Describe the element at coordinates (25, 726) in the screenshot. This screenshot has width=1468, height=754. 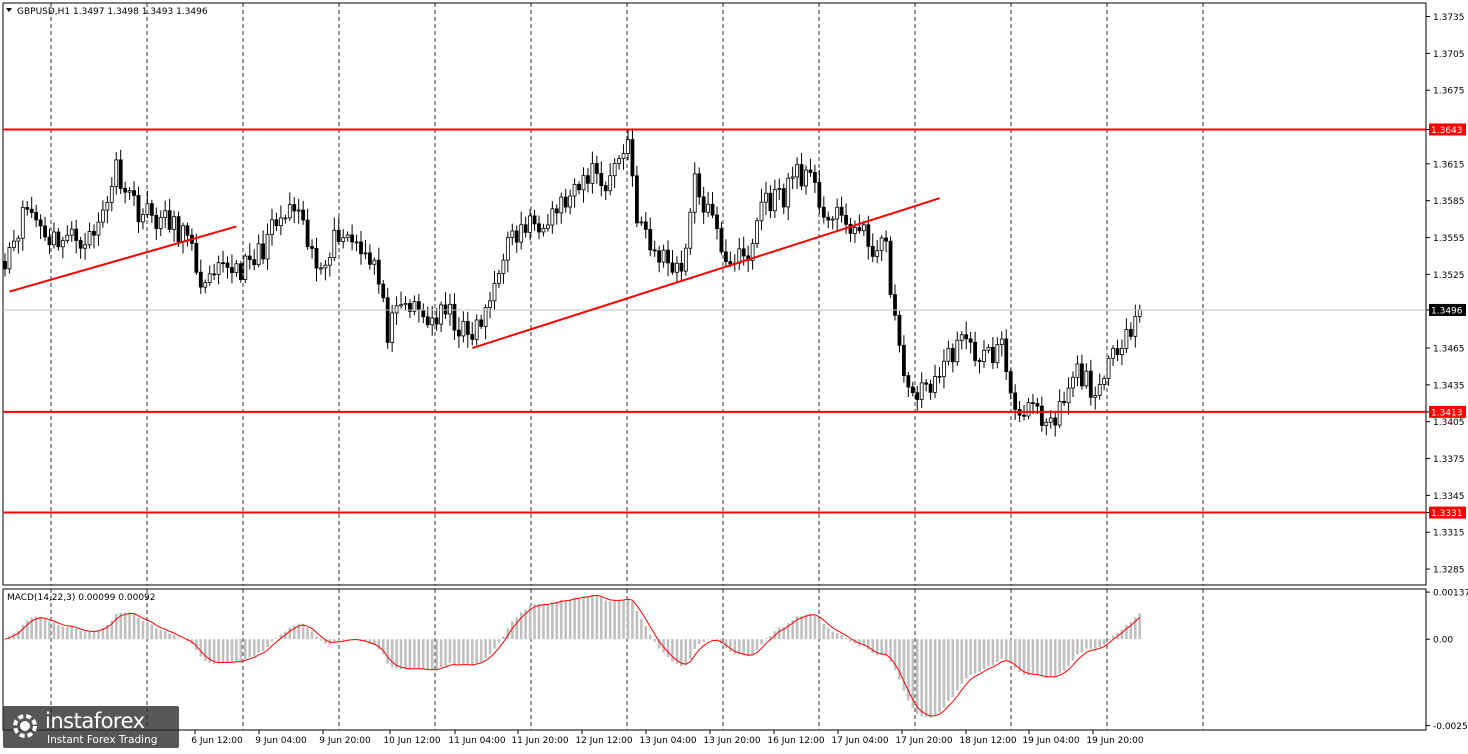
I see `logo-gear-icon` at that location.